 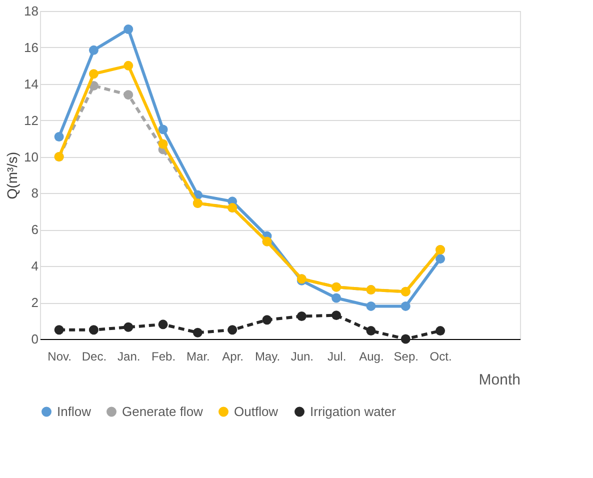 What do you see at coordinates (94, 357) in the screenshot?
I see `x-tick-label: Dec.` at bounding box center [94, 357].